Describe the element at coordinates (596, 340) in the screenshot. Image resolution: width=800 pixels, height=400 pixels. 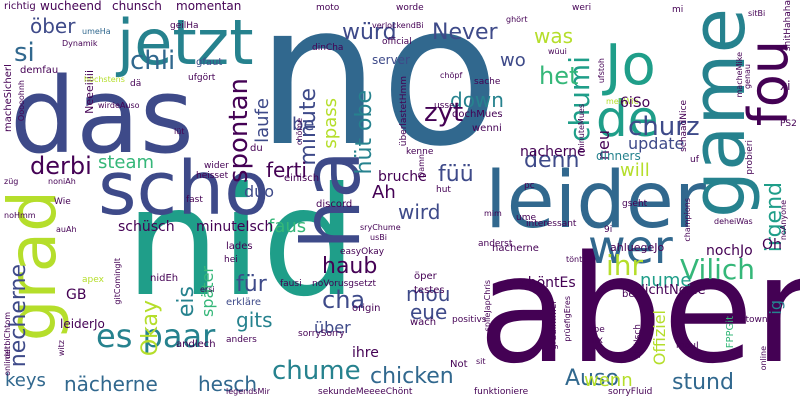
I see `word-nix: nix` at that location.